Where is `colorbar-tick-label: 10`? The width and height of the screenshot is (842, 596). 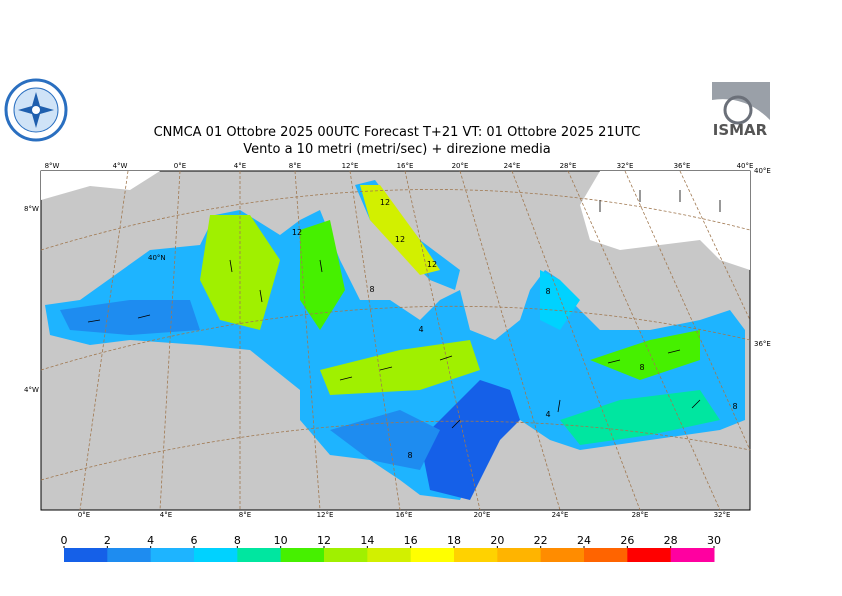
colorbar-tick-label: 10 is located at coordinates (281, 540).